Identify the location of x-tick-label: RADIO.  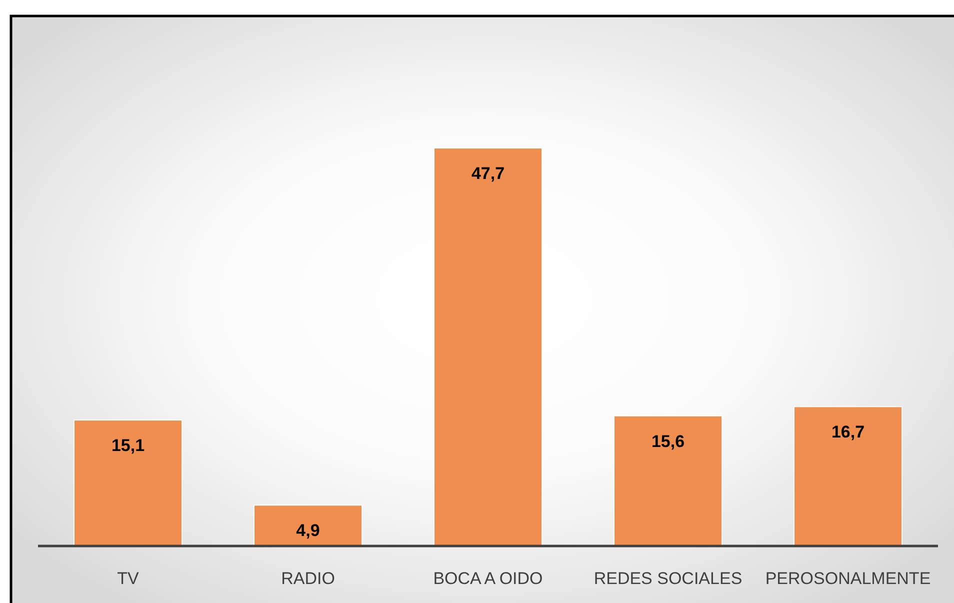
(308, 578).